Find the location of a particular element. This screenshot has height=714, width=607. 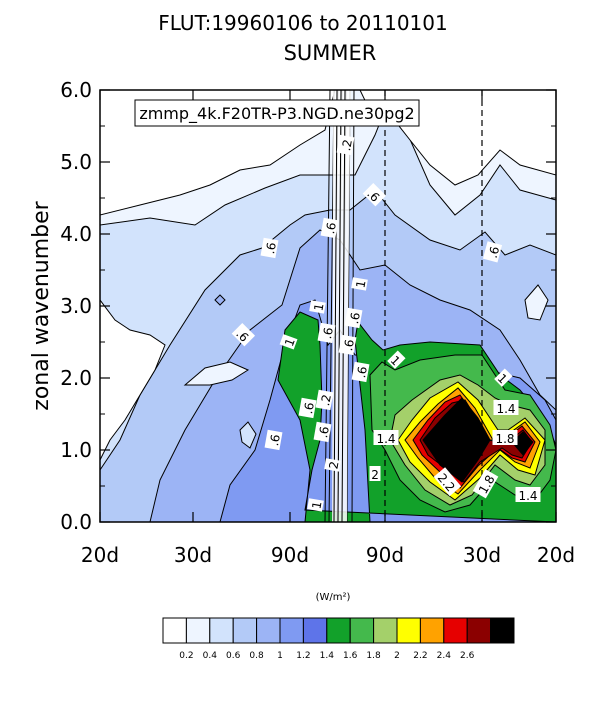

contour-label: 2 is located at coordinates (333, 465).